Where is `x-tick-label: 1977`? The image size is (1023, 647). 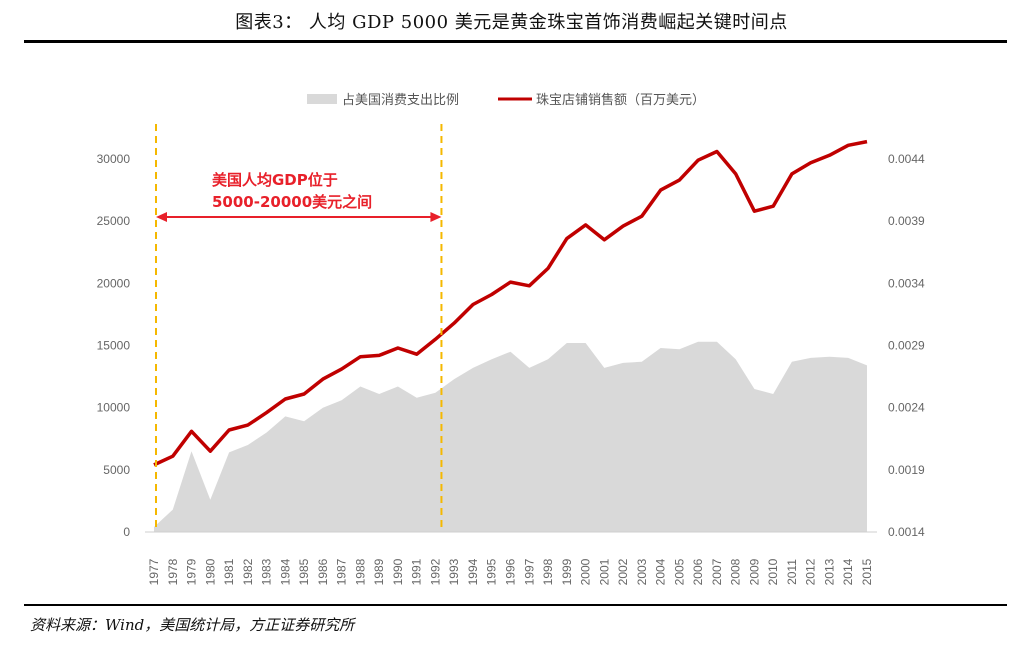 x-tick-label: 1977 is located at coordinates (154, 571).